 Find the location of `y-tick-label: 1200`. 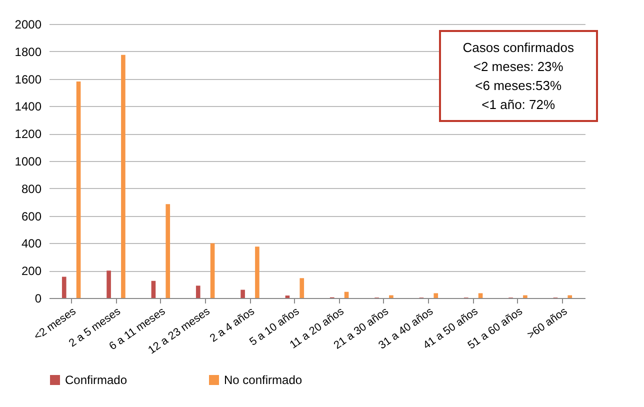

y-tick-label: 1200 is located at coordinates (28, 134).